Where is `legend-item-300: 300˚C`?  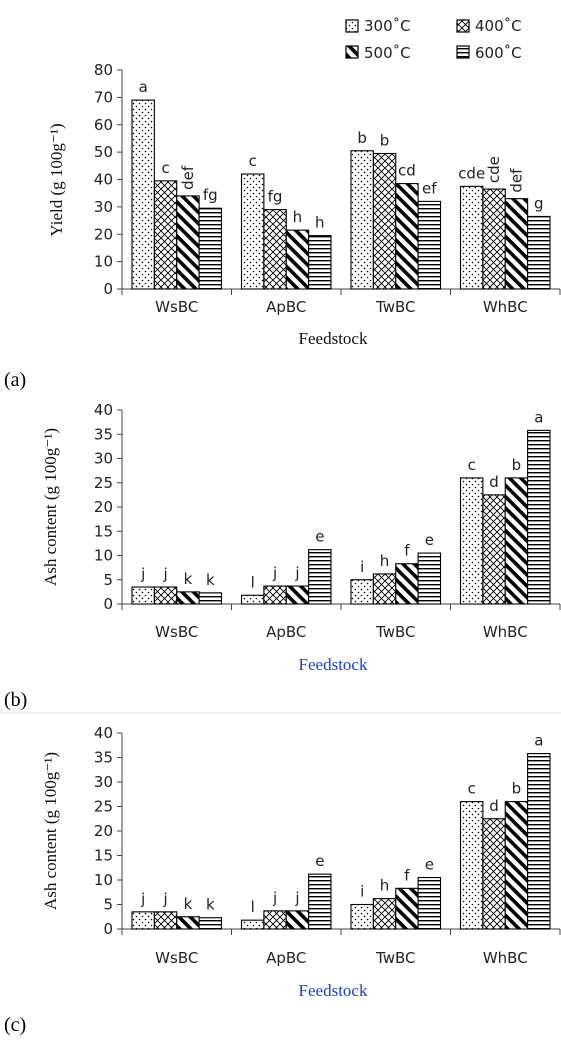
legend-item-300: 300˚C is located at coordinates (378, 26).